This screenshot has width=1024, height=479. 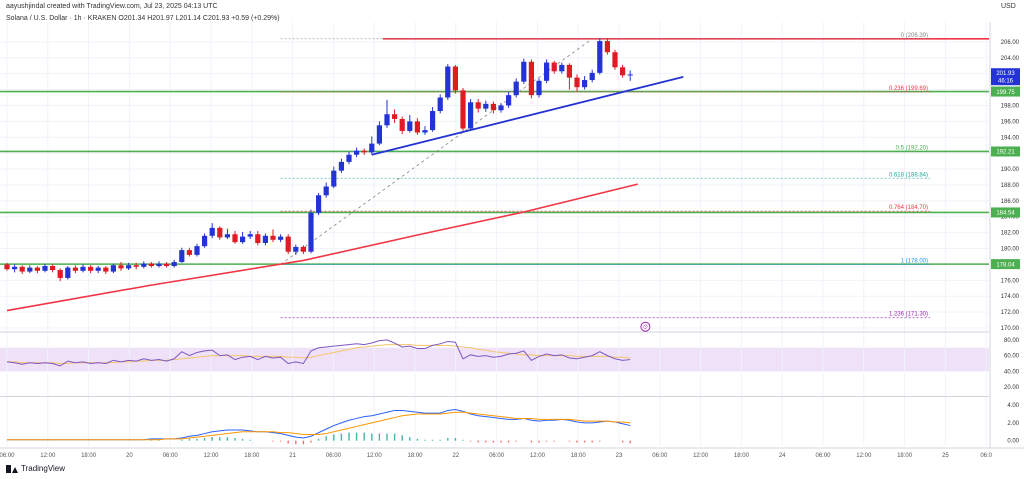 I want to click on tradingview-logo: TradingView, so click(x=35, y=468).